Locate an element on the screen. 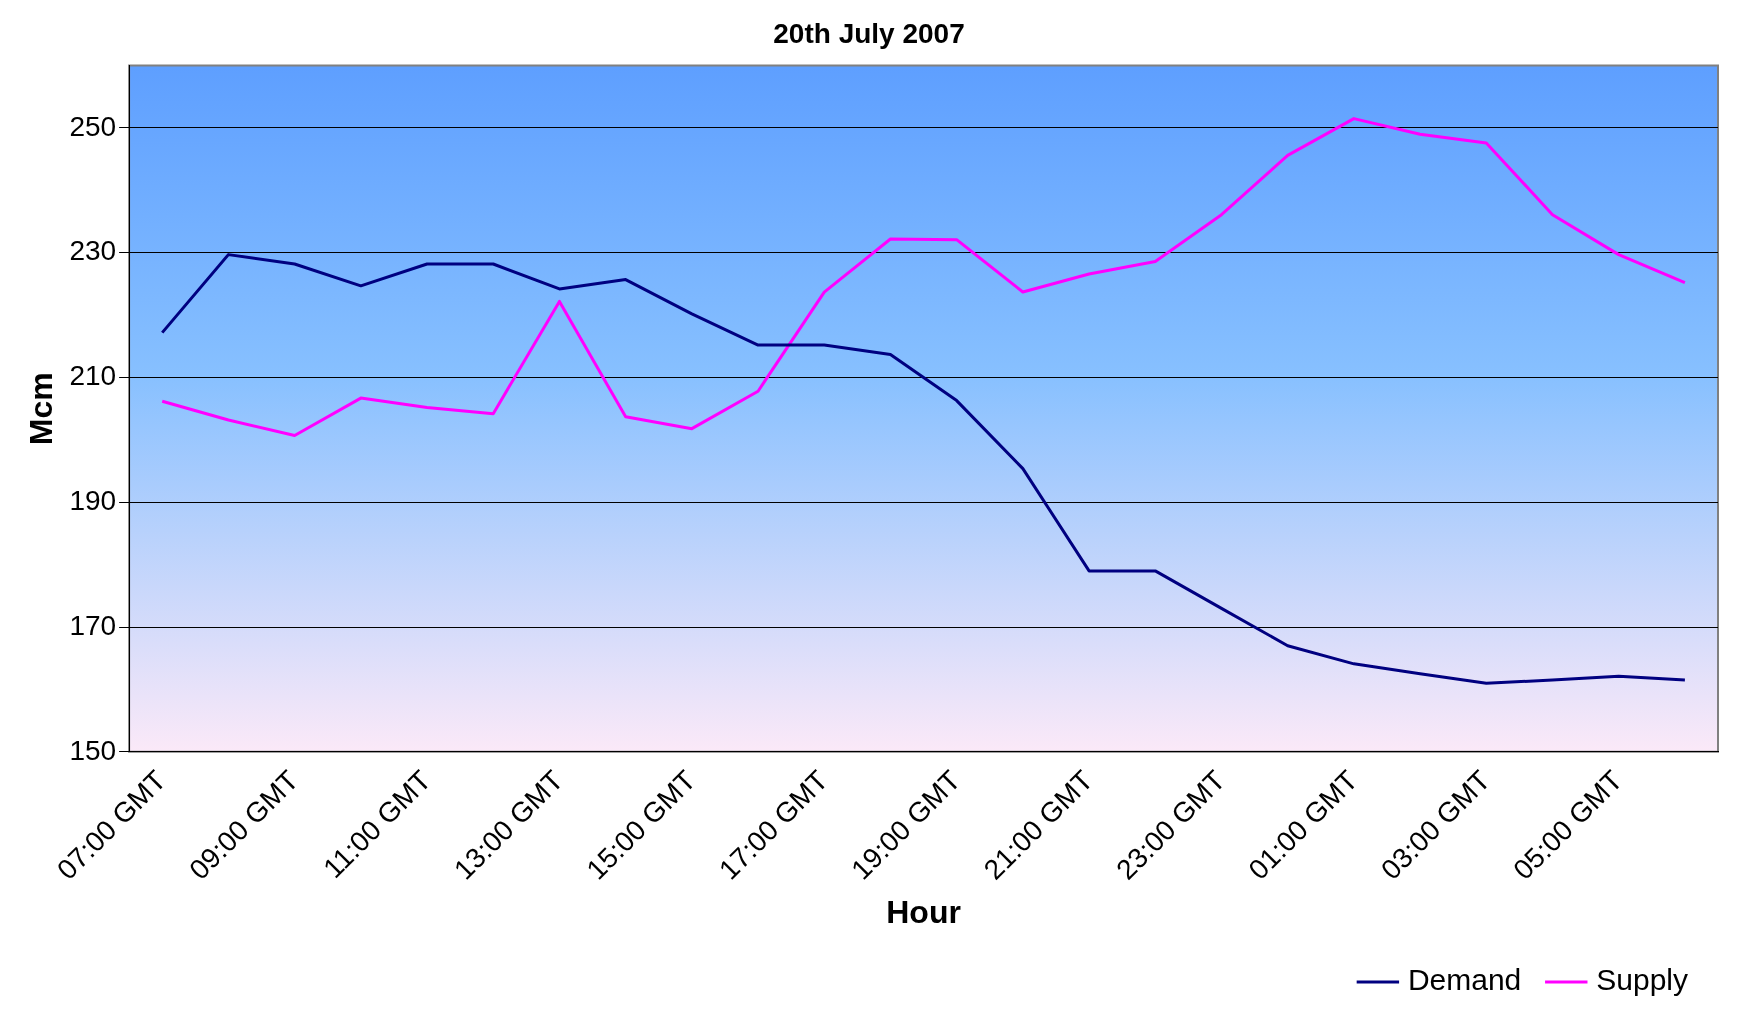  chart-title: 20th July 2007 is located at coordinates (869, 33).